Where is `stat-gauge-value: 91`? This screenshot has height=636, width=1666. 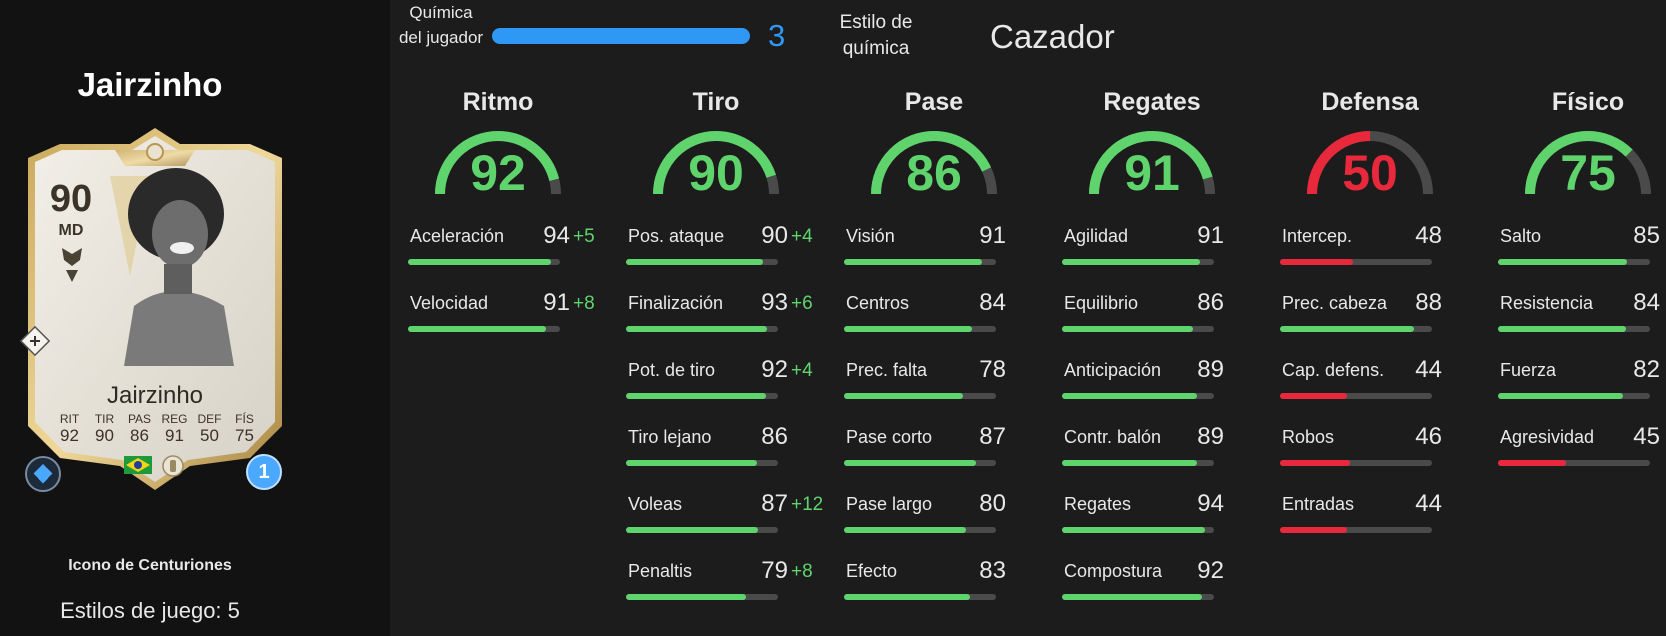
stat-gauge-value: 91 is located at coordinates (1152, 173).